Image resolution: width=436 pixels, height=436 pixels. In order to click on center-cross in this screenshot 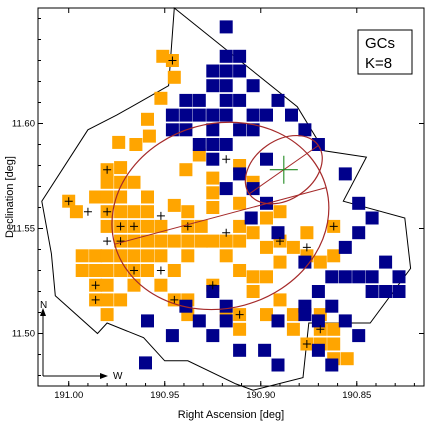, I will do `click(283, 169)`.